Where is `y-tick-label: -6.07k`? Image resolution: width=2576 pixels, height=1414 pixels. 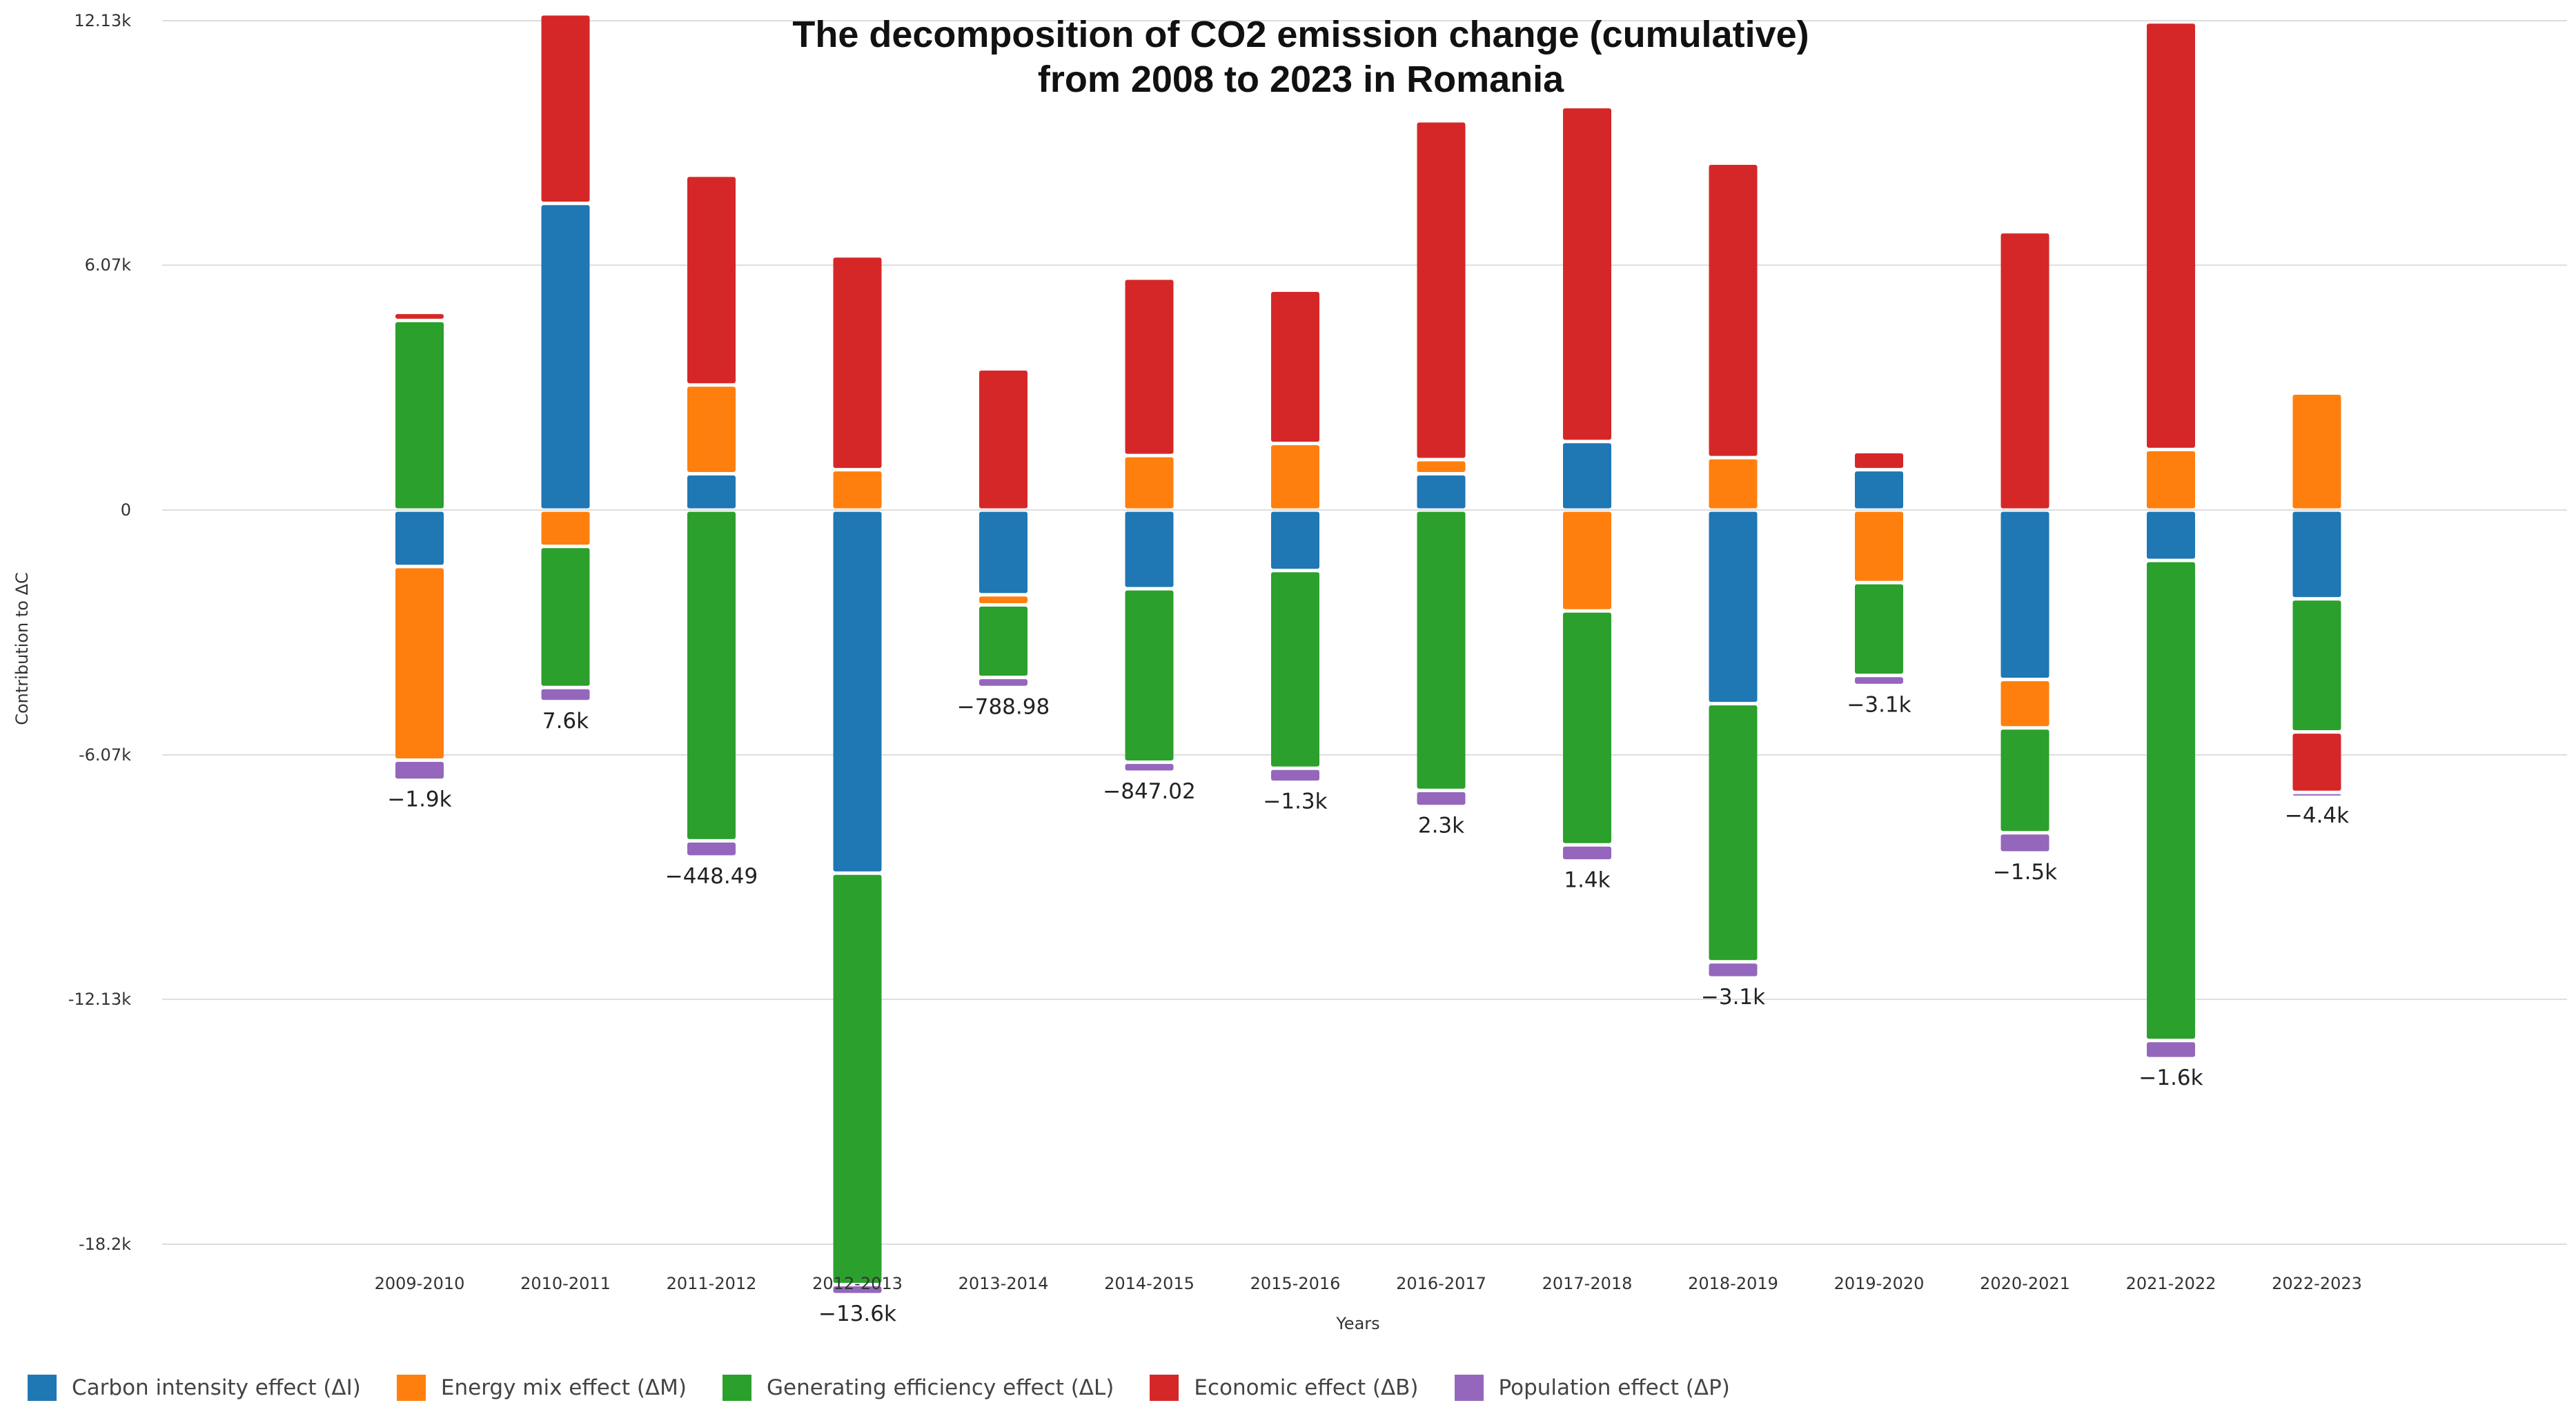 y-tick-label: -6.07k is located at coordinates (105, 755).